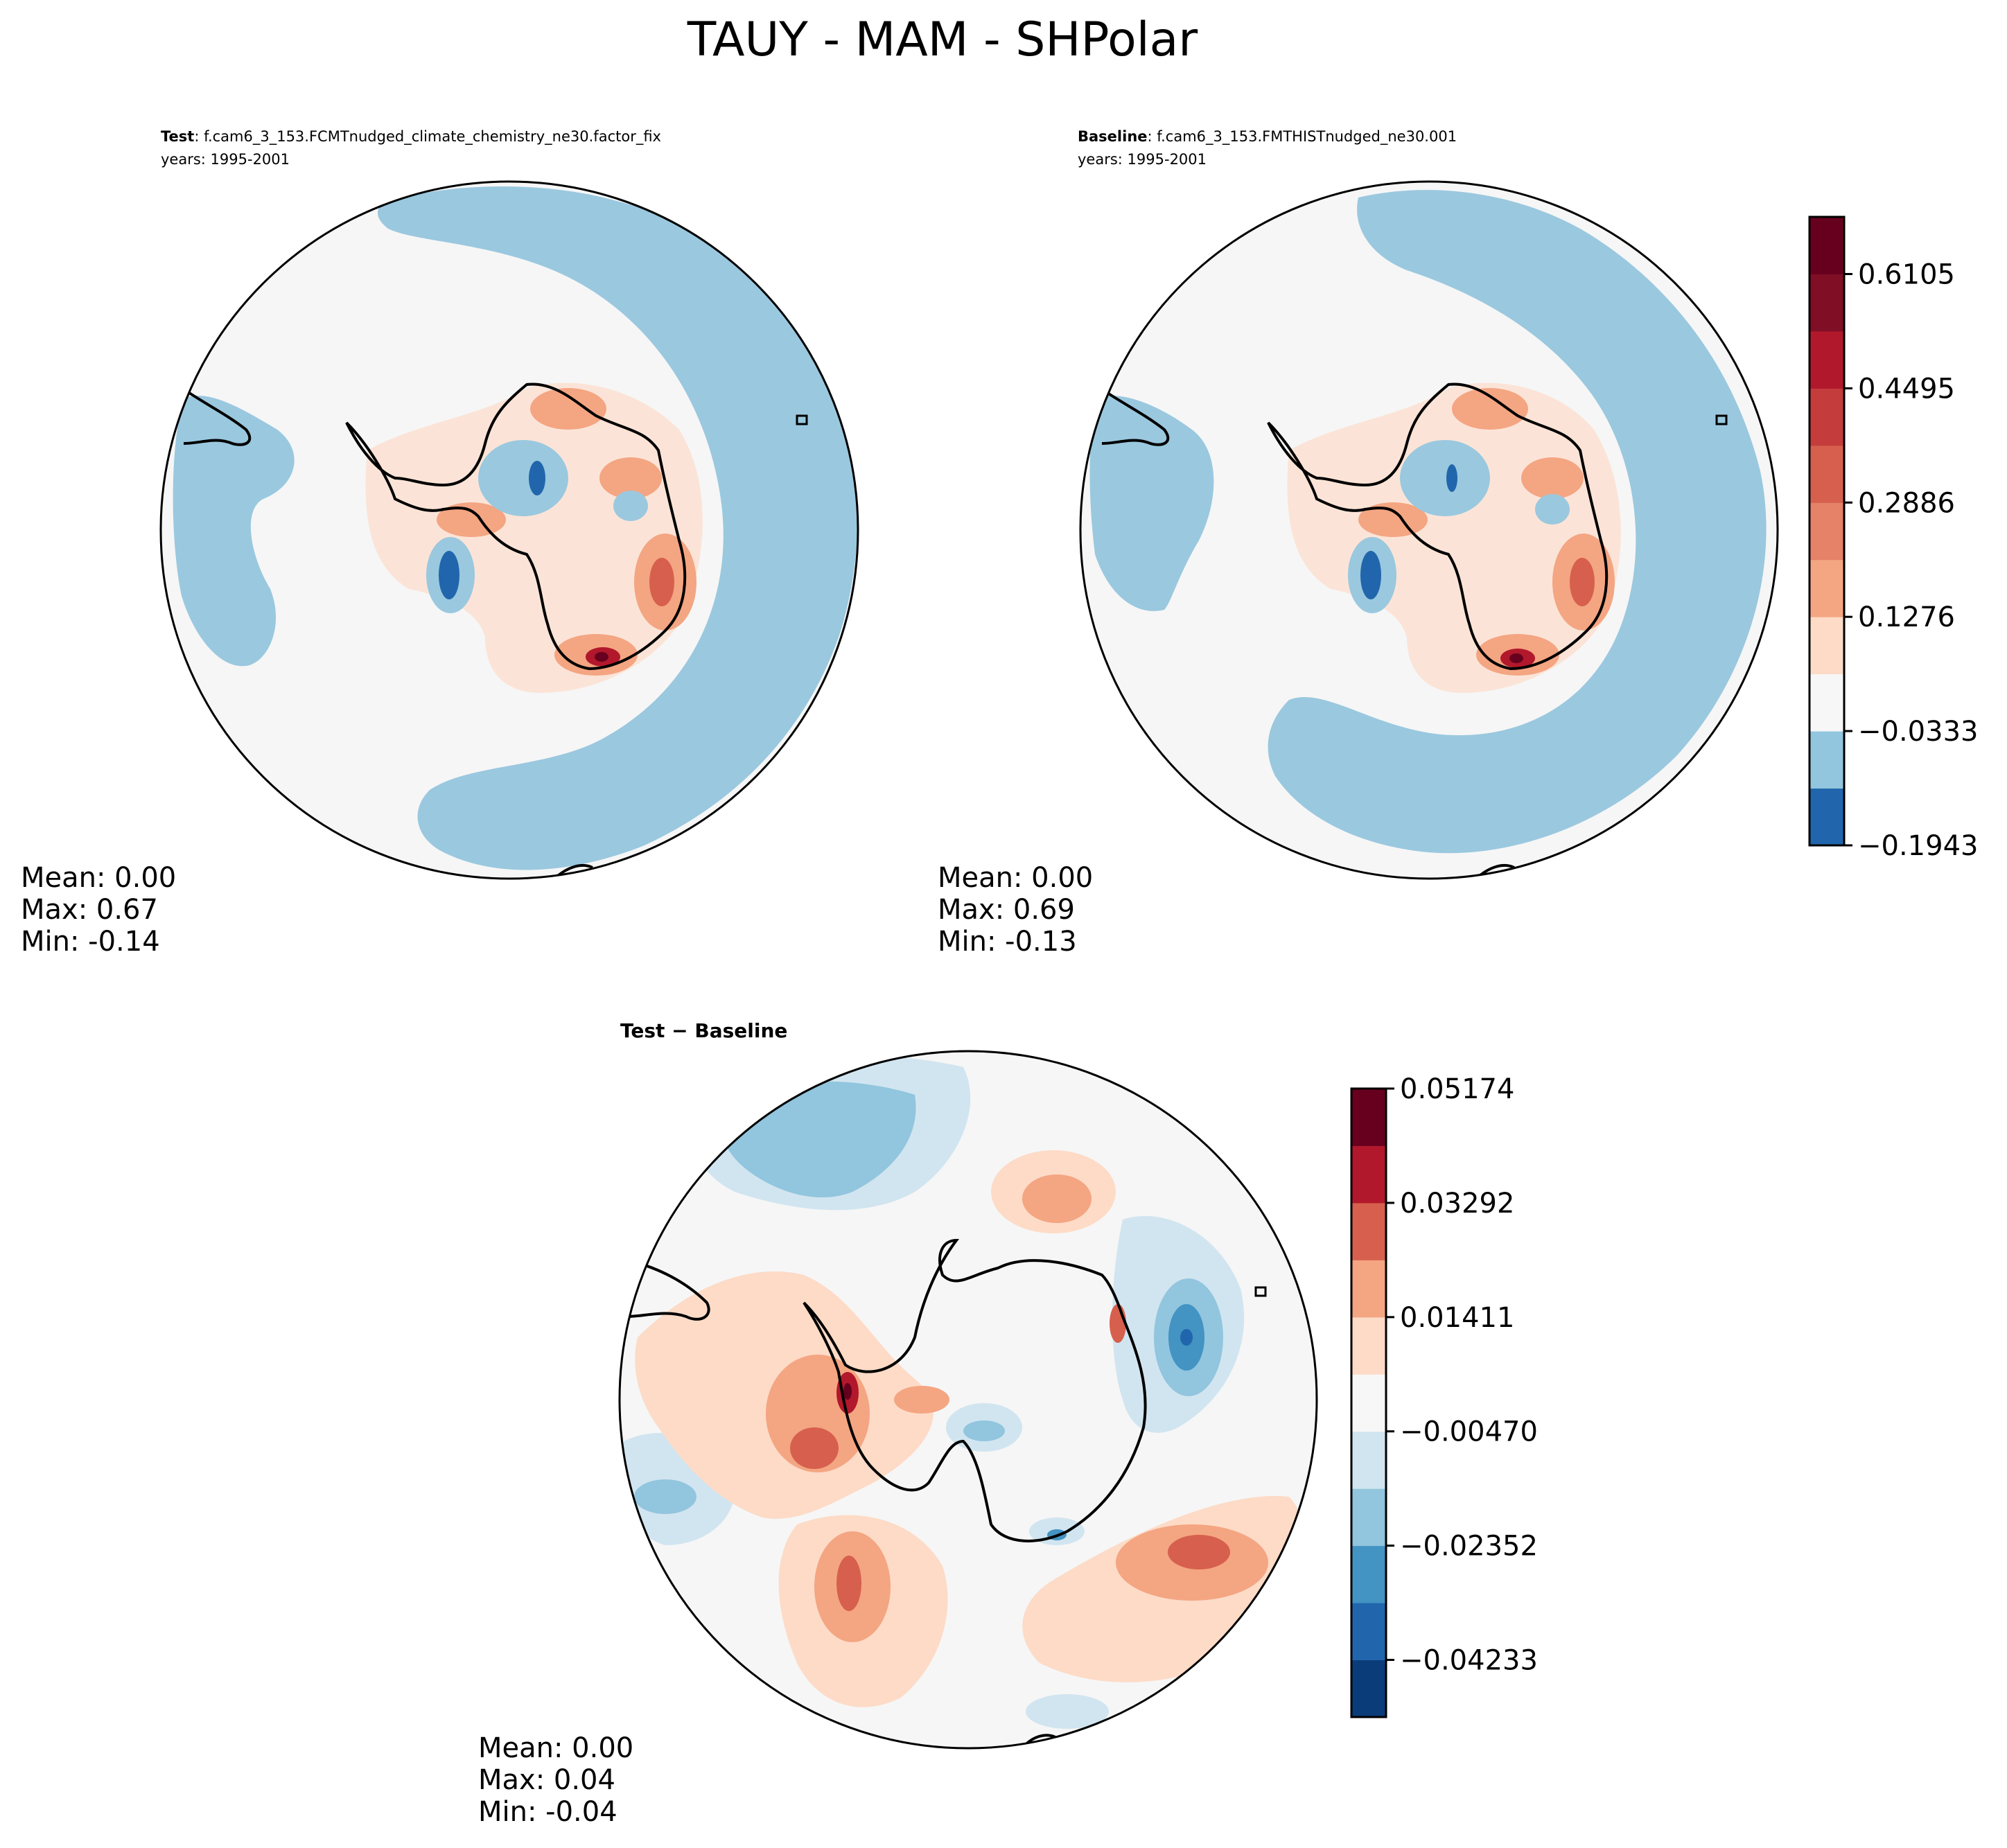 The height and width of the screenshot is (1848, 2007). Describe the element at coordinates (1451, 478) in the screenshot. I see `baseline-dark-ross` at that location.